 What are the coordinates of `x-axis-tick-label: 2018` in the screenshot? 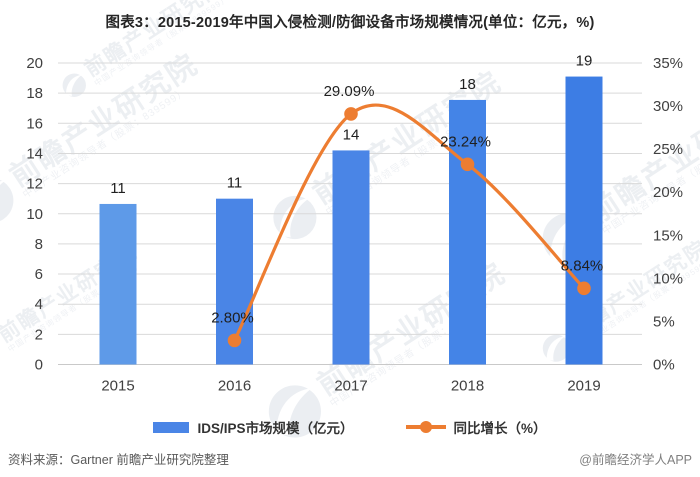 It's located at (467, 386).